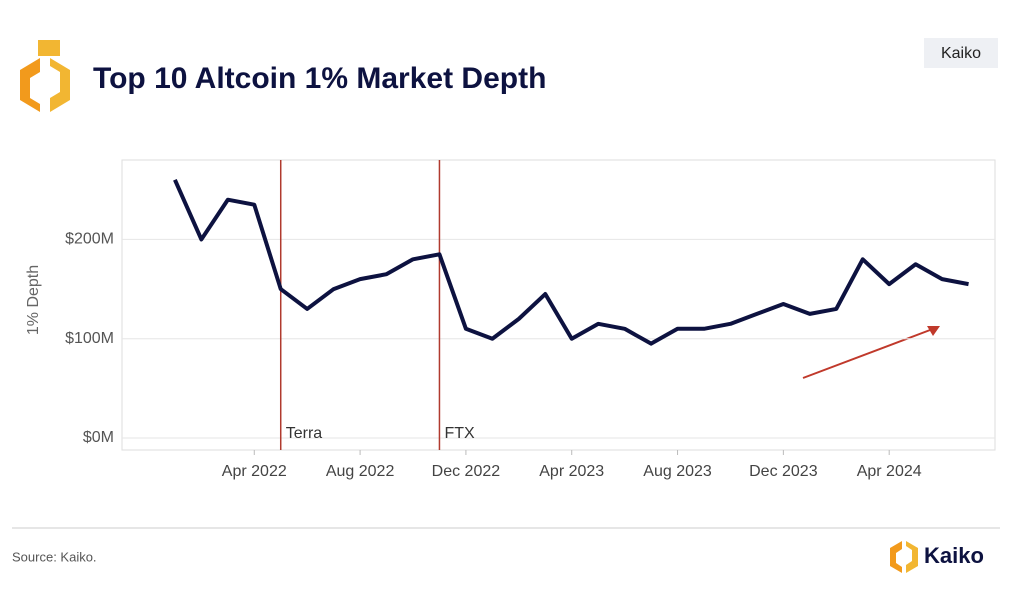 Image resolution: width=1024 pixels, height=589 pixels. What do you see at coordinates (954, 555) in the screenshot?
I see `brand: Kaiko` at bounding box center [954, 555].